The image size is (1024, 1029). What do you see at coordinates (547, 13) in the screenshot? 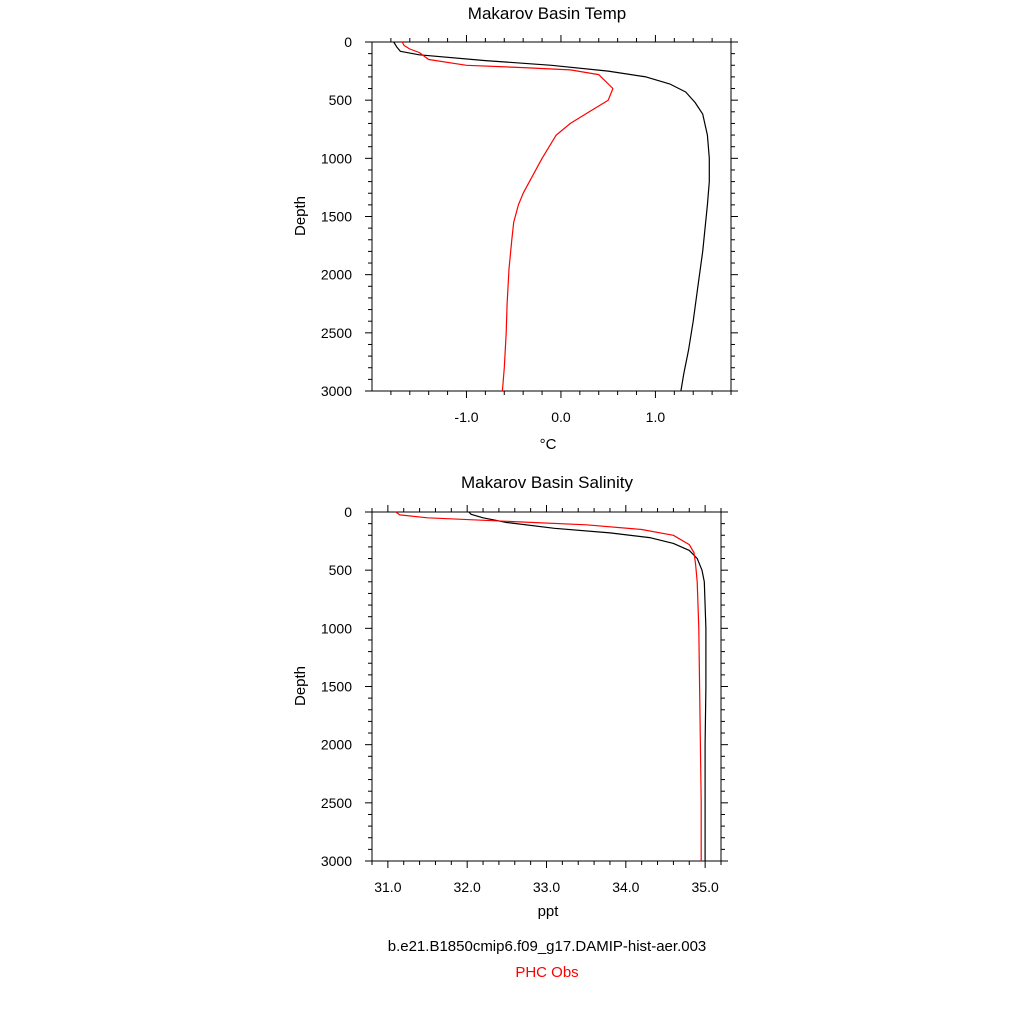
I see `chart-title: Makarov Basin Temp` at bounding box center [547, 13].